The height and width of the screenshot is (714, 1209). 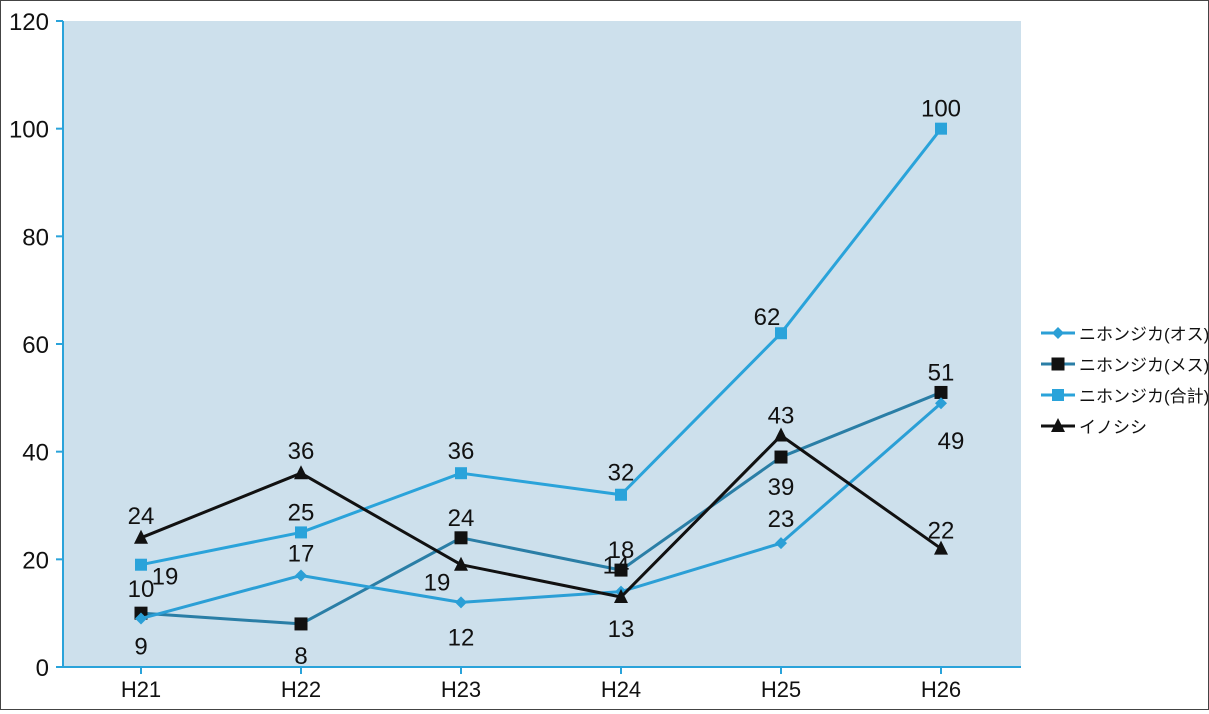 I want to click on data-label: 51, so click(x=941, y=372).